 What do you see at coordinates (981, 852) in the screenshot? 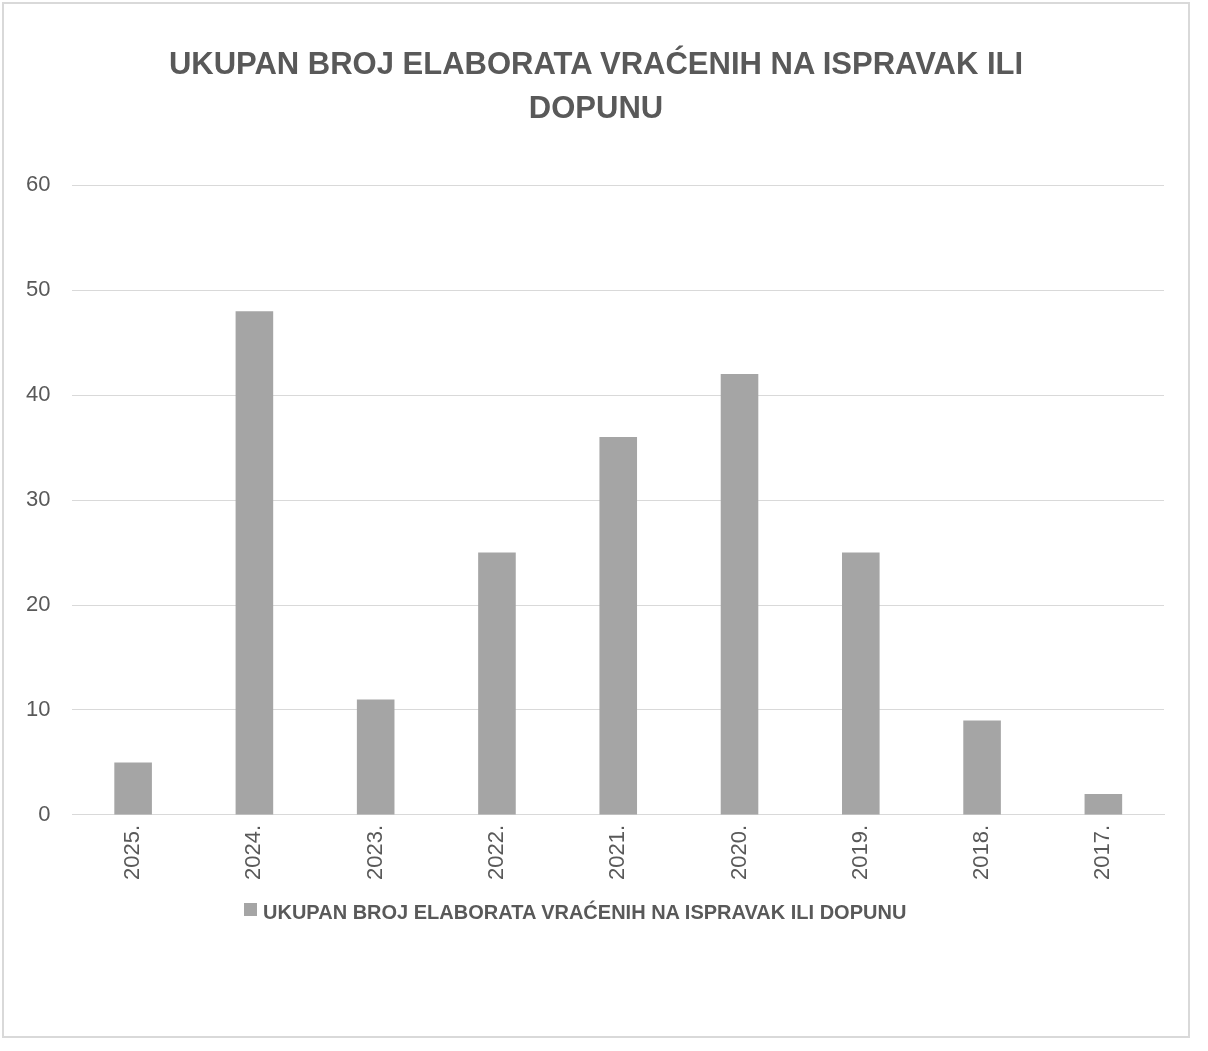
I see `x-tick-label: 2018.` at bounding box center [981, 852].